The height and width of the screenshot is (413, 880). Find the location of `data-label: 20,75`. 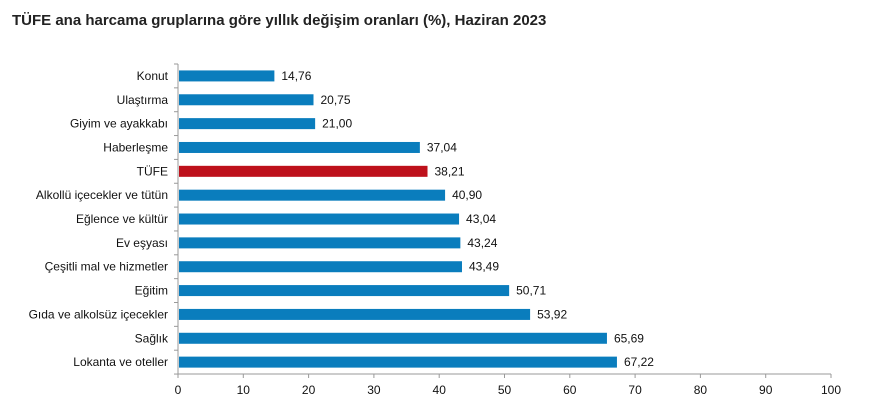

data-label: 20,75 is located at coordinates (335, 100).